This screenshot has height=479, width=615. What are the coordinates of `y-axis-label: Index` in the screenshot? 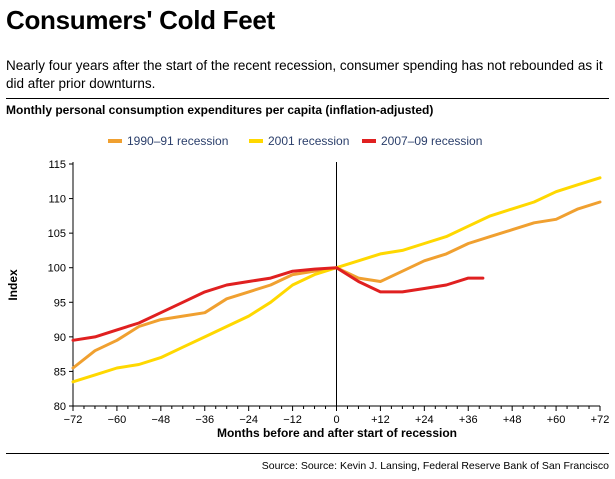 It's located at (13, 285).